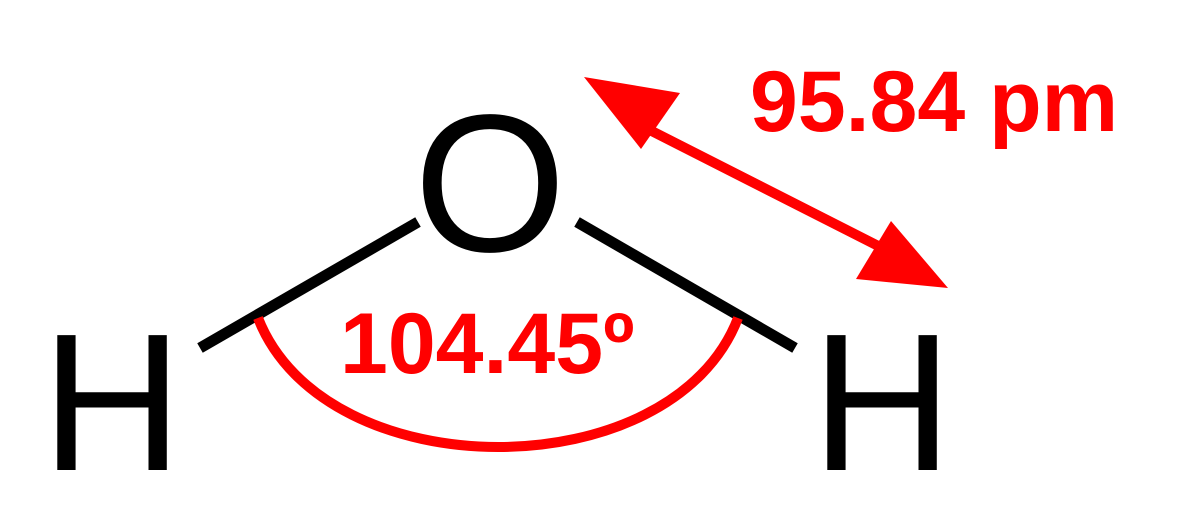  I want to click on bond-right, so click(686, 285).